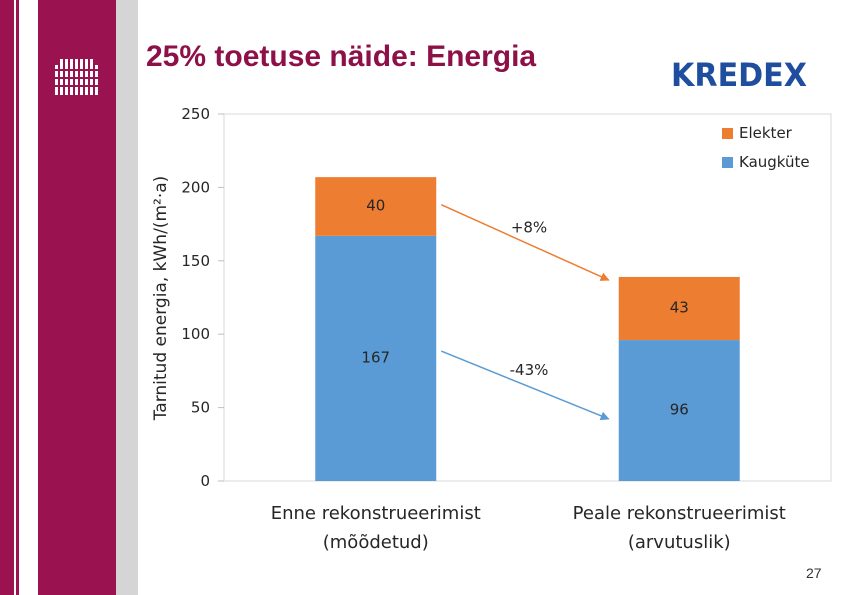 The image size is (842, 595). What do you see at coordinates (161, 299) in the screenshot?
I see `y-axis-label: Tarnitud energia, kWh/(m²·a)` at bounding box center [161, 299].